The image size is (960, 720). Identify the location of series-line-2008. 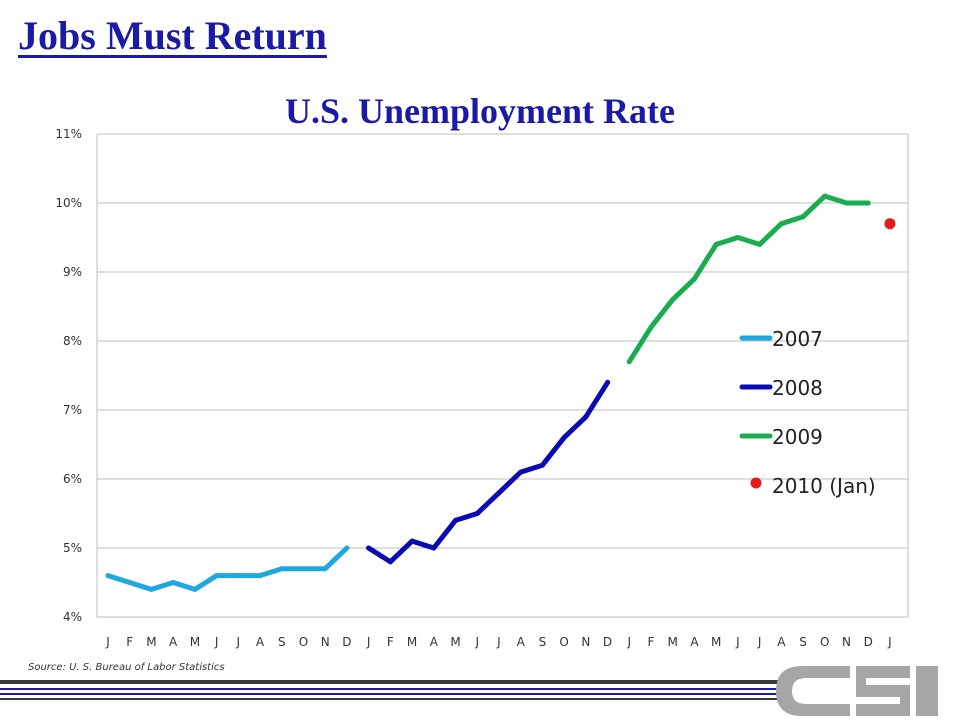
(488, 472).